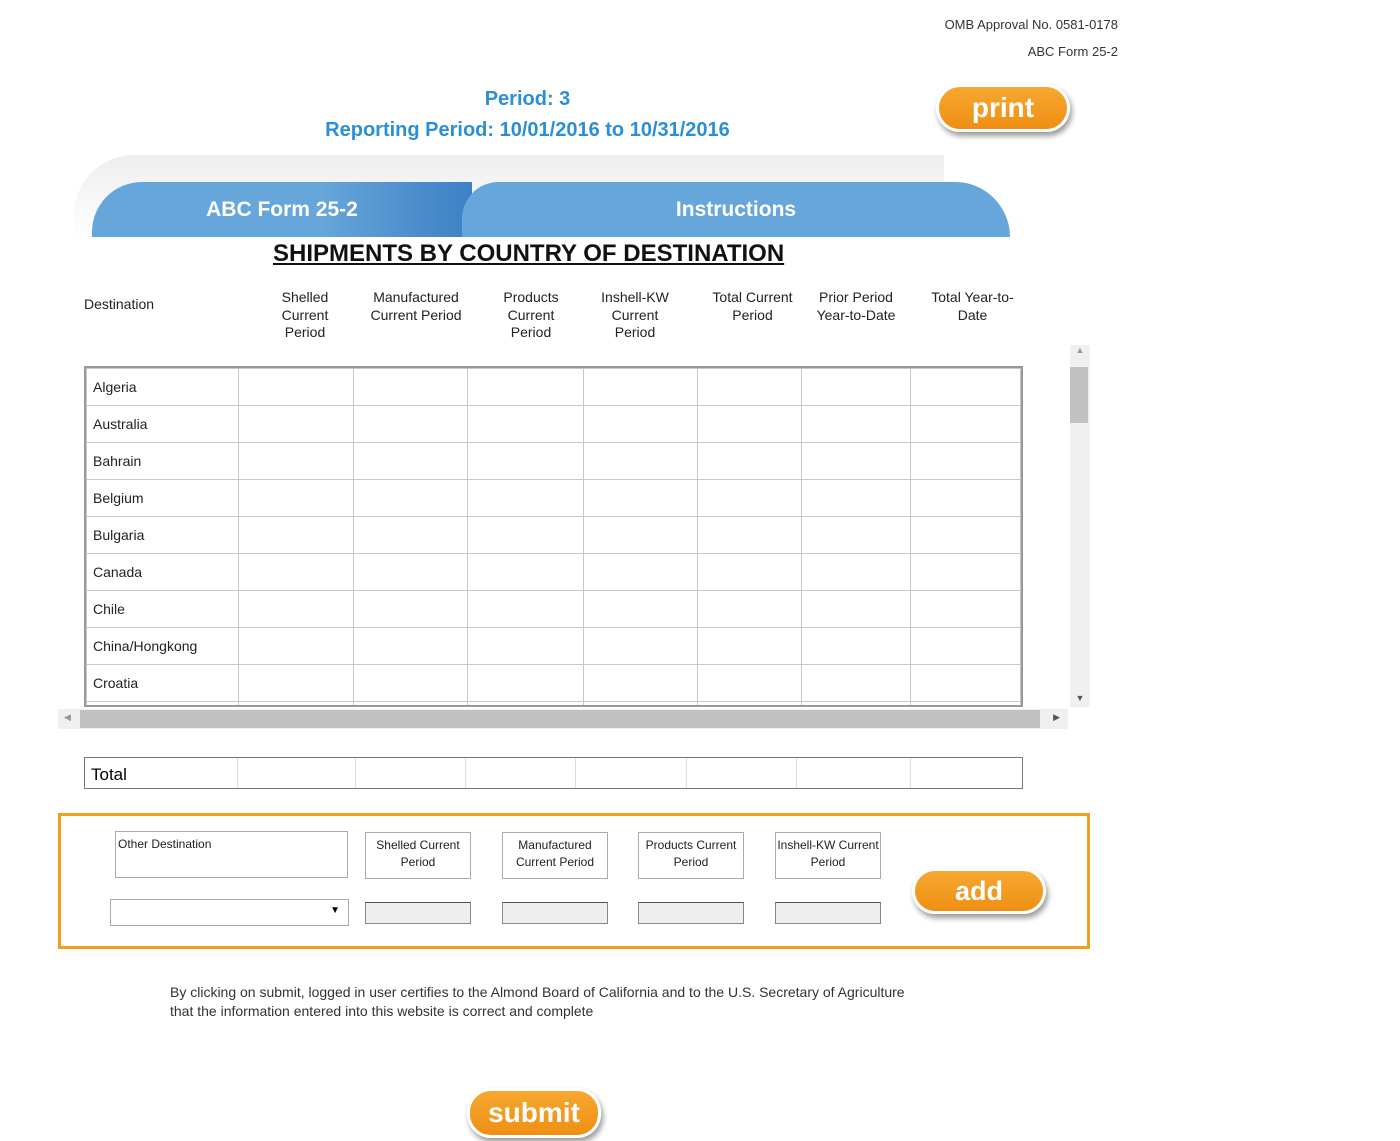 The width and height of the screenshot is (1400, 1141). I want to click on add-button: add, so click(979, 891).